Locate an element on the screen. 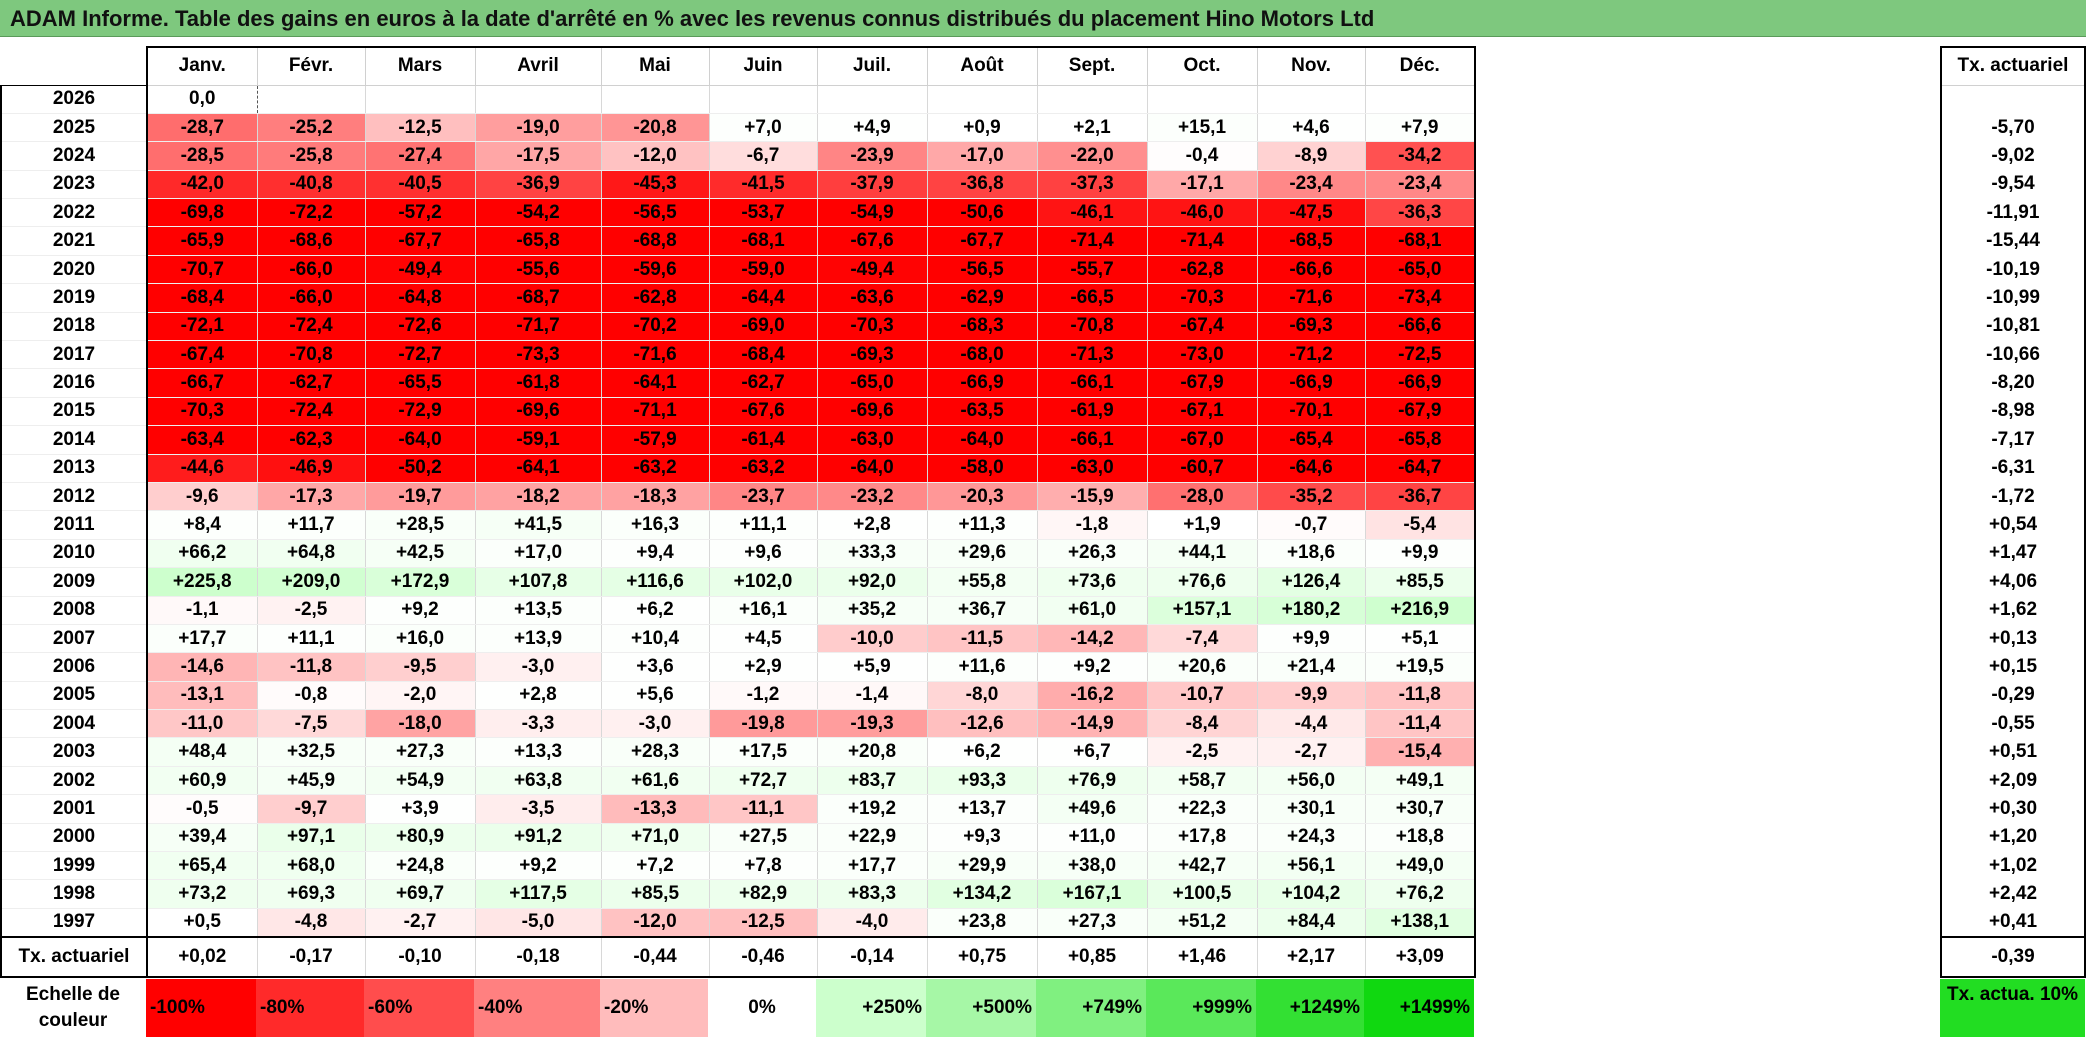 The width and height of the screenshot is (2086, 1037). gain-cell: -4,4 is located at coordinates (1311, 724).